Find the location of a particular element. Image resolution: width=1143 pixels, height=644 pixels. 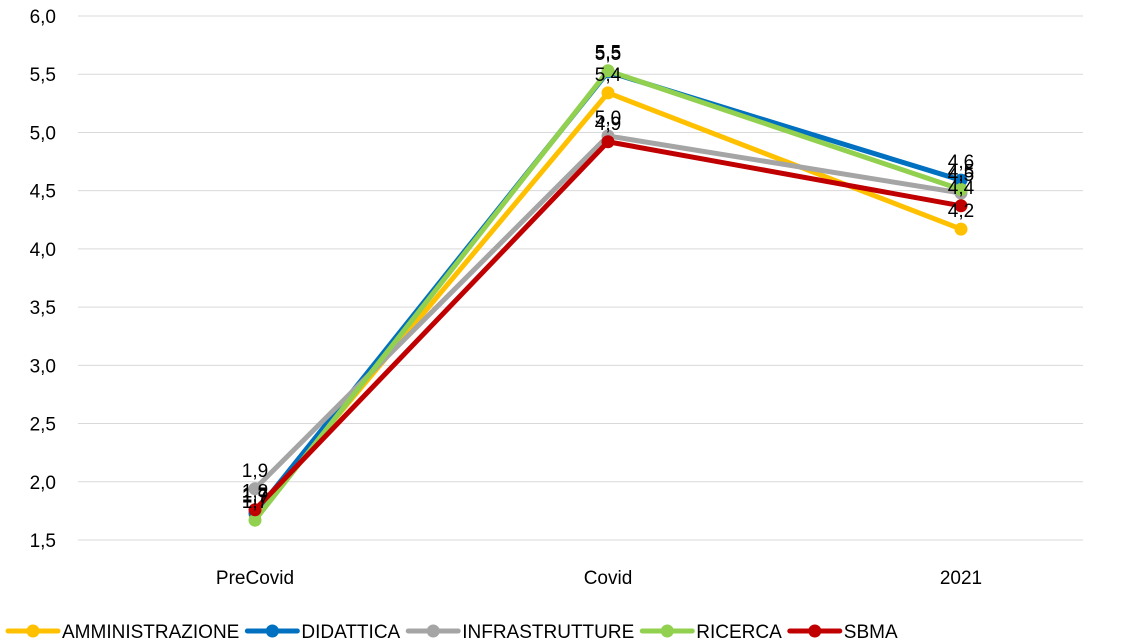

data-label-sbma: 4,9 is located at coordinates (608, 124).